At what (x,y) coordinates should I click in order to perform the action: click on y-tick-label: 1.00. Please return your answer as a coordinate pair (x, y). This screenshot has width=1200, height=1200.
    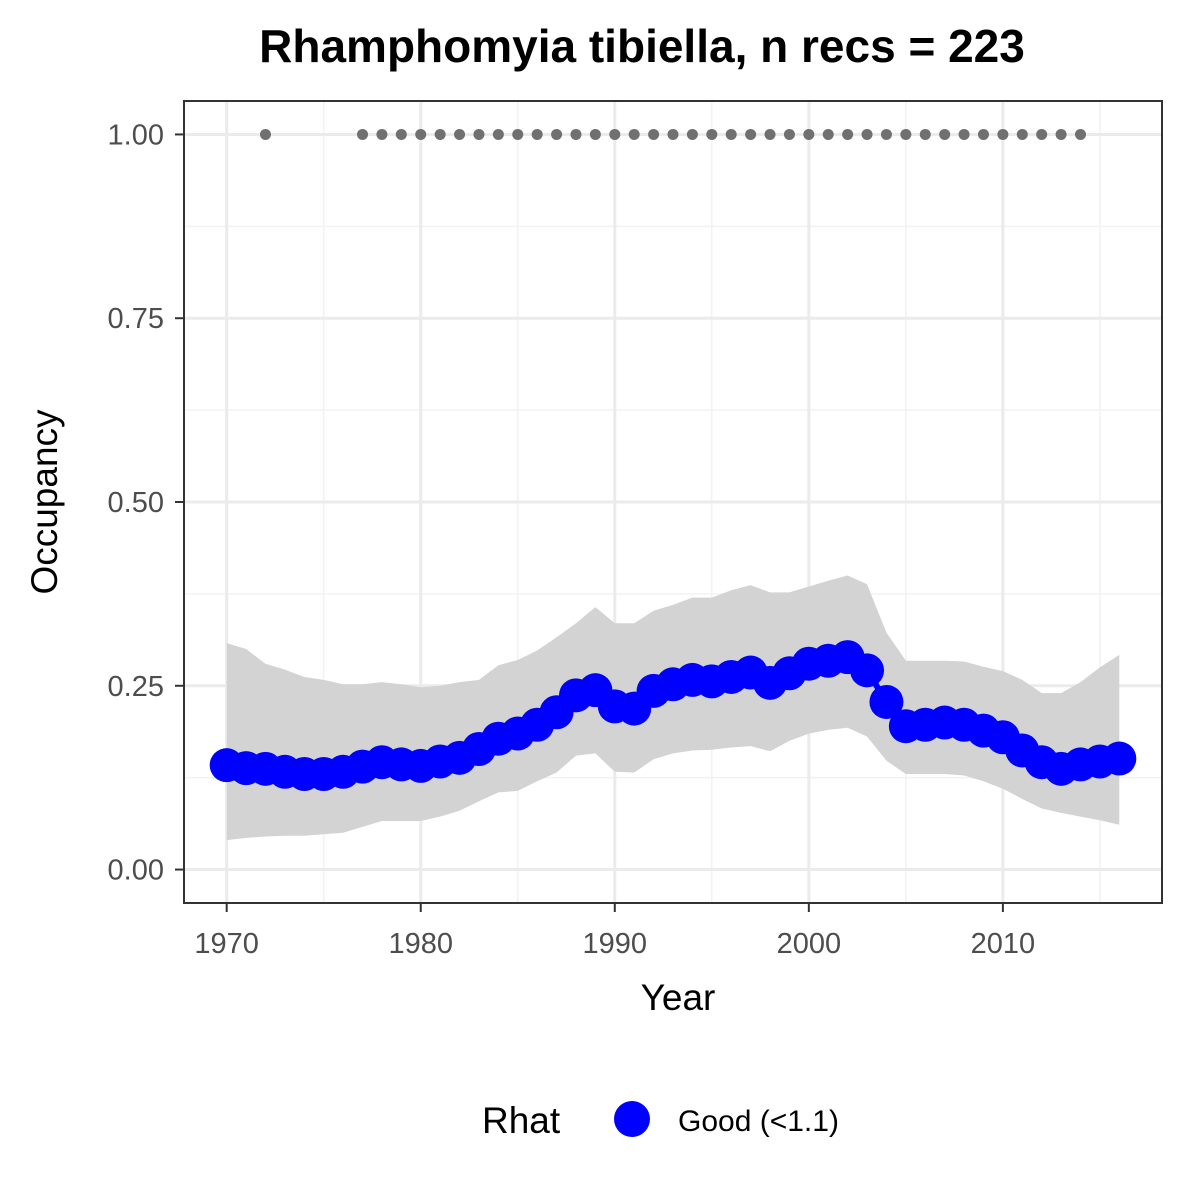
    Looking at the image, I should click on (136, 135).